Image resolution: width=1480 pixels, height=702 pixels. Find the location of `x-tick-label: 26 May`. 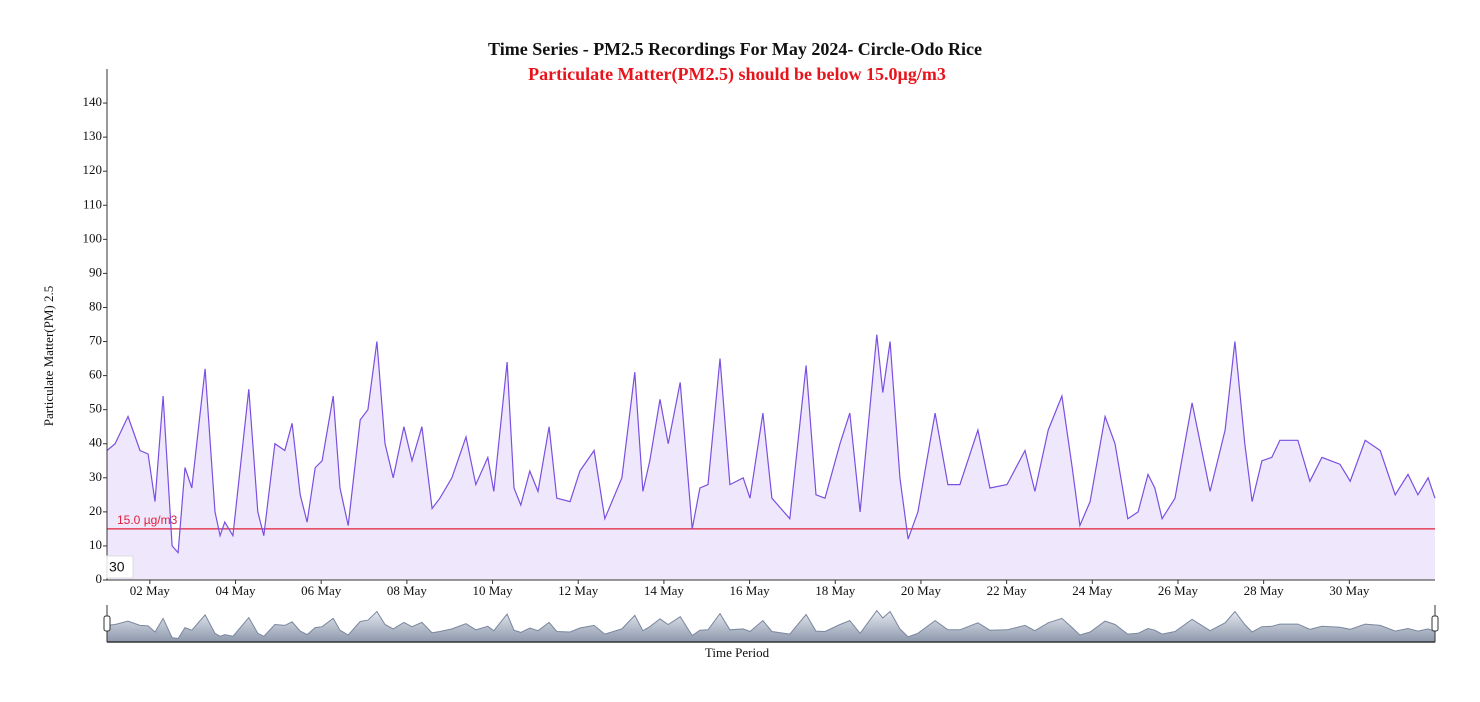

x-tick-label: 26 May is located at coordinates (1178, 590).